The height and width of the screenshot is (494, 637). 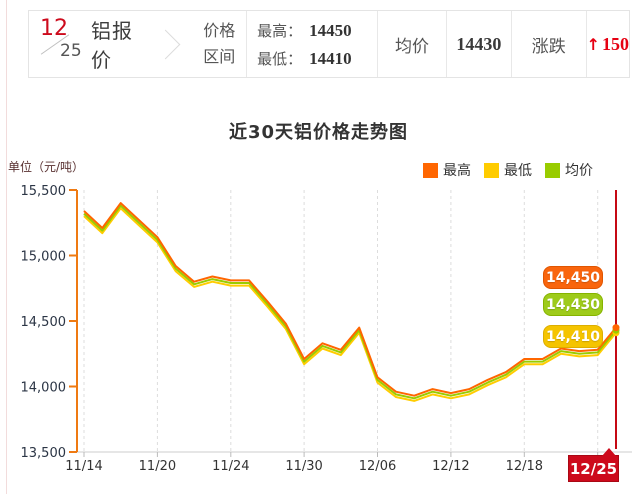 What do you see at coordinates (44, 257) in the screenshot?
I see `y-axis-label: 15,000` at bounding box center [44, 257].